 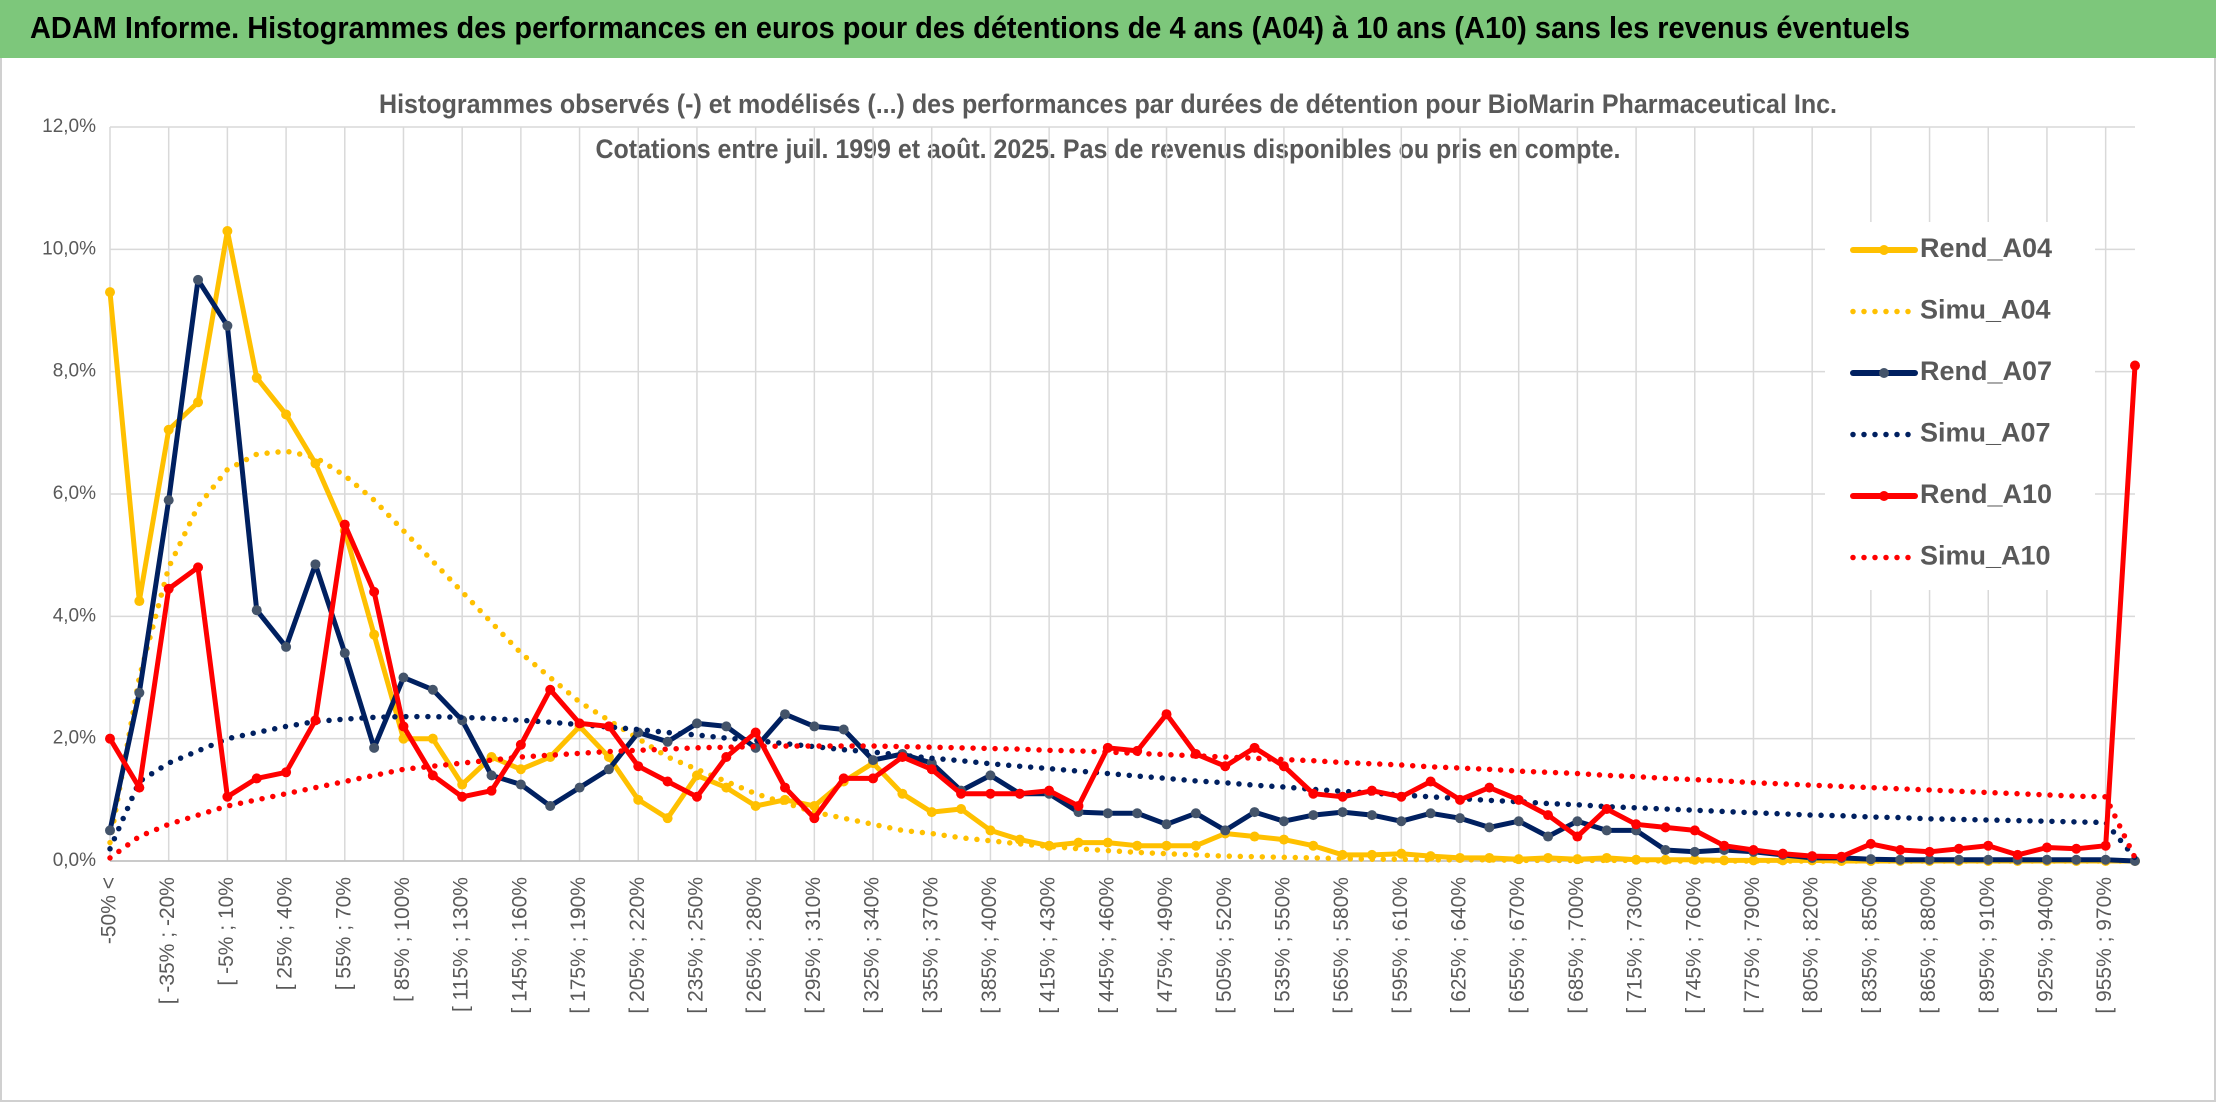 I want to click on x-tick-label: [ 775% ; 790%, so click(x=1752, y=945).